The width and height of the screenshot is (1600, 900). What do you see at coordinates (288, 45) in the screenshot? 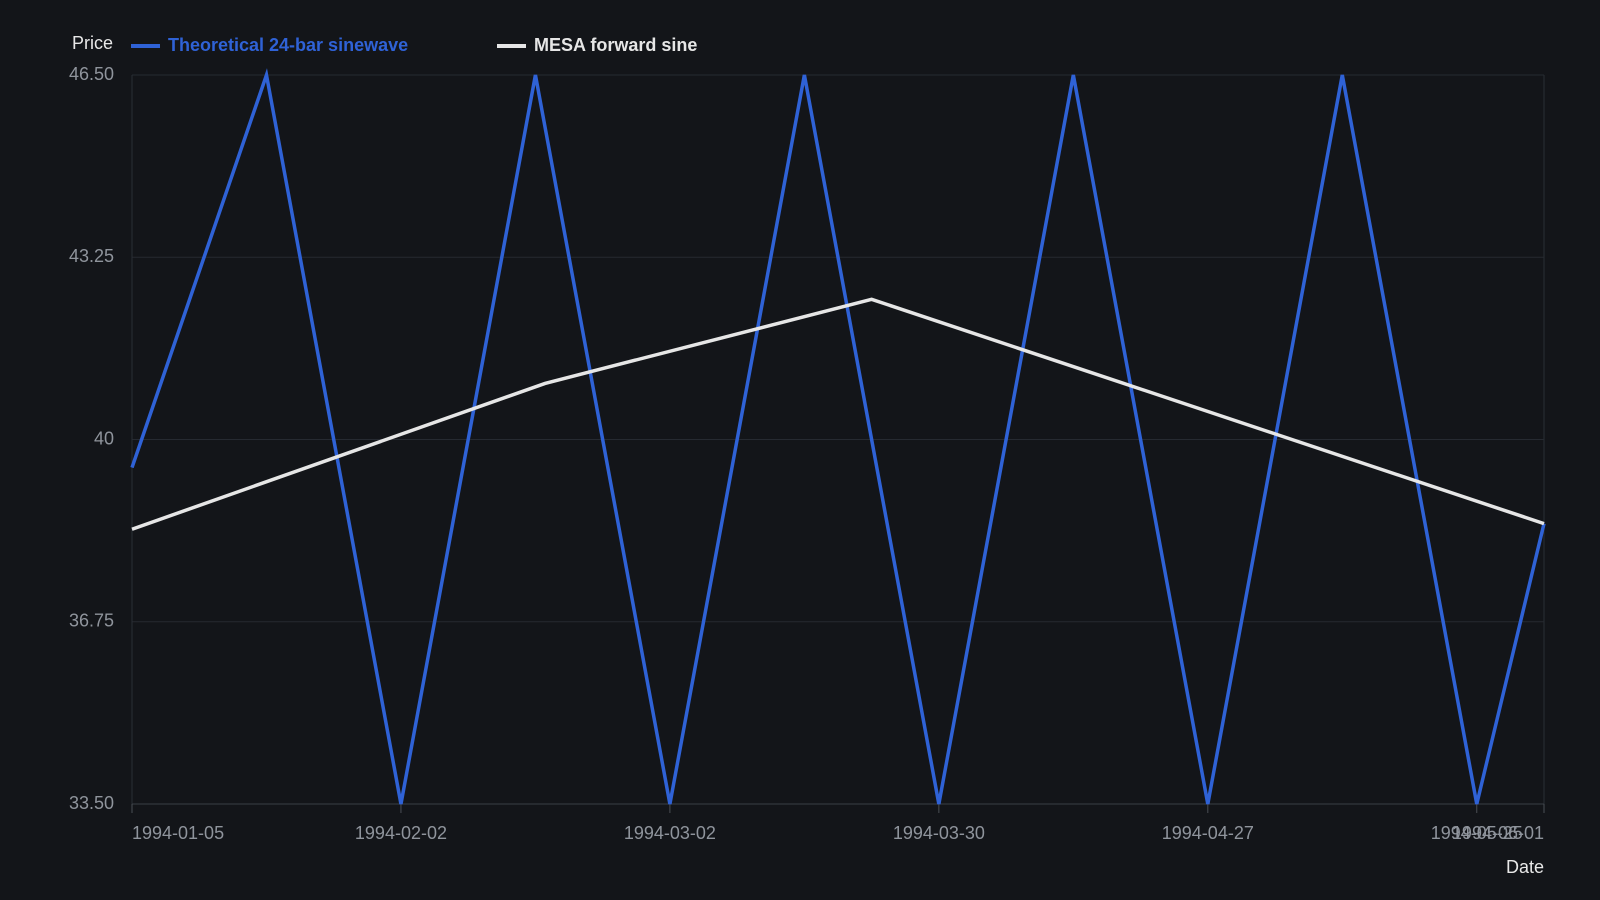
I see `legend-label: Theoretical 24-bar sinewave` at bounding box center [288, 45].